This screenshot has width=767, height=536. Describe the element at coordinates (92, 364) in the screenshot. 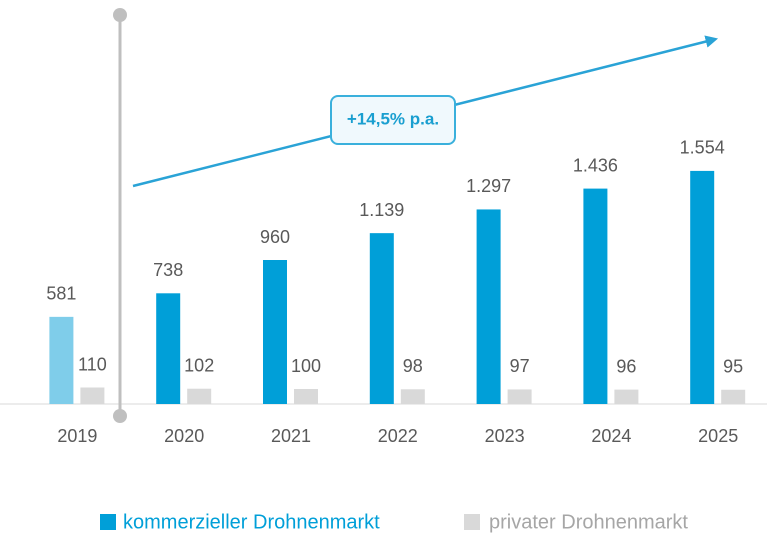

I see `value-label: 110` at that location.